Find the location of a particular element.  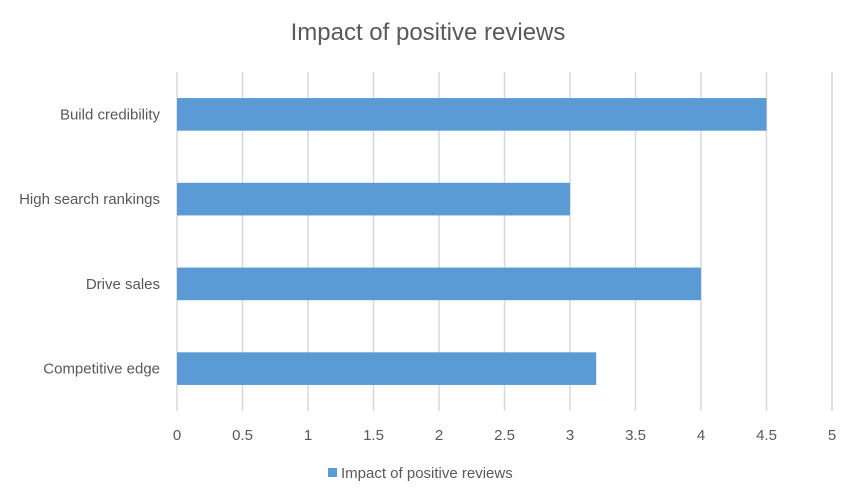

x-tick-label: 2.5 is located at coordinates (504, 435).